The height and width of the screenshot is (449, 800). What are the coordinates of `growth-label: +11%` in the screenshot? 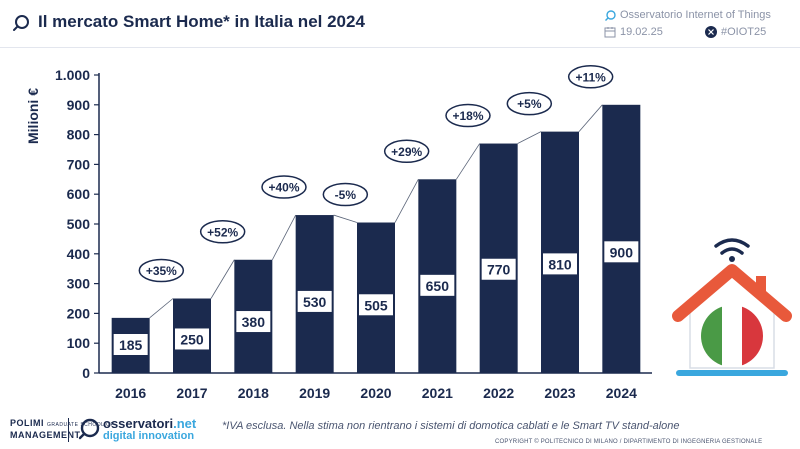 It's located at (590, 77).